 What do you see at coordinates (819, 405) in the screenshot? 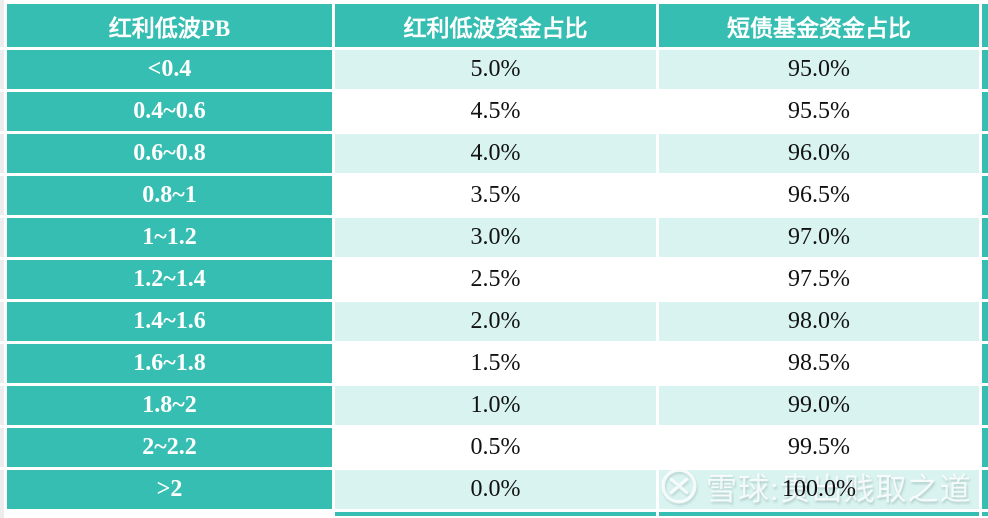
I see `cell-bond-allocation: 99.0%` at bounding box center [819, 405].